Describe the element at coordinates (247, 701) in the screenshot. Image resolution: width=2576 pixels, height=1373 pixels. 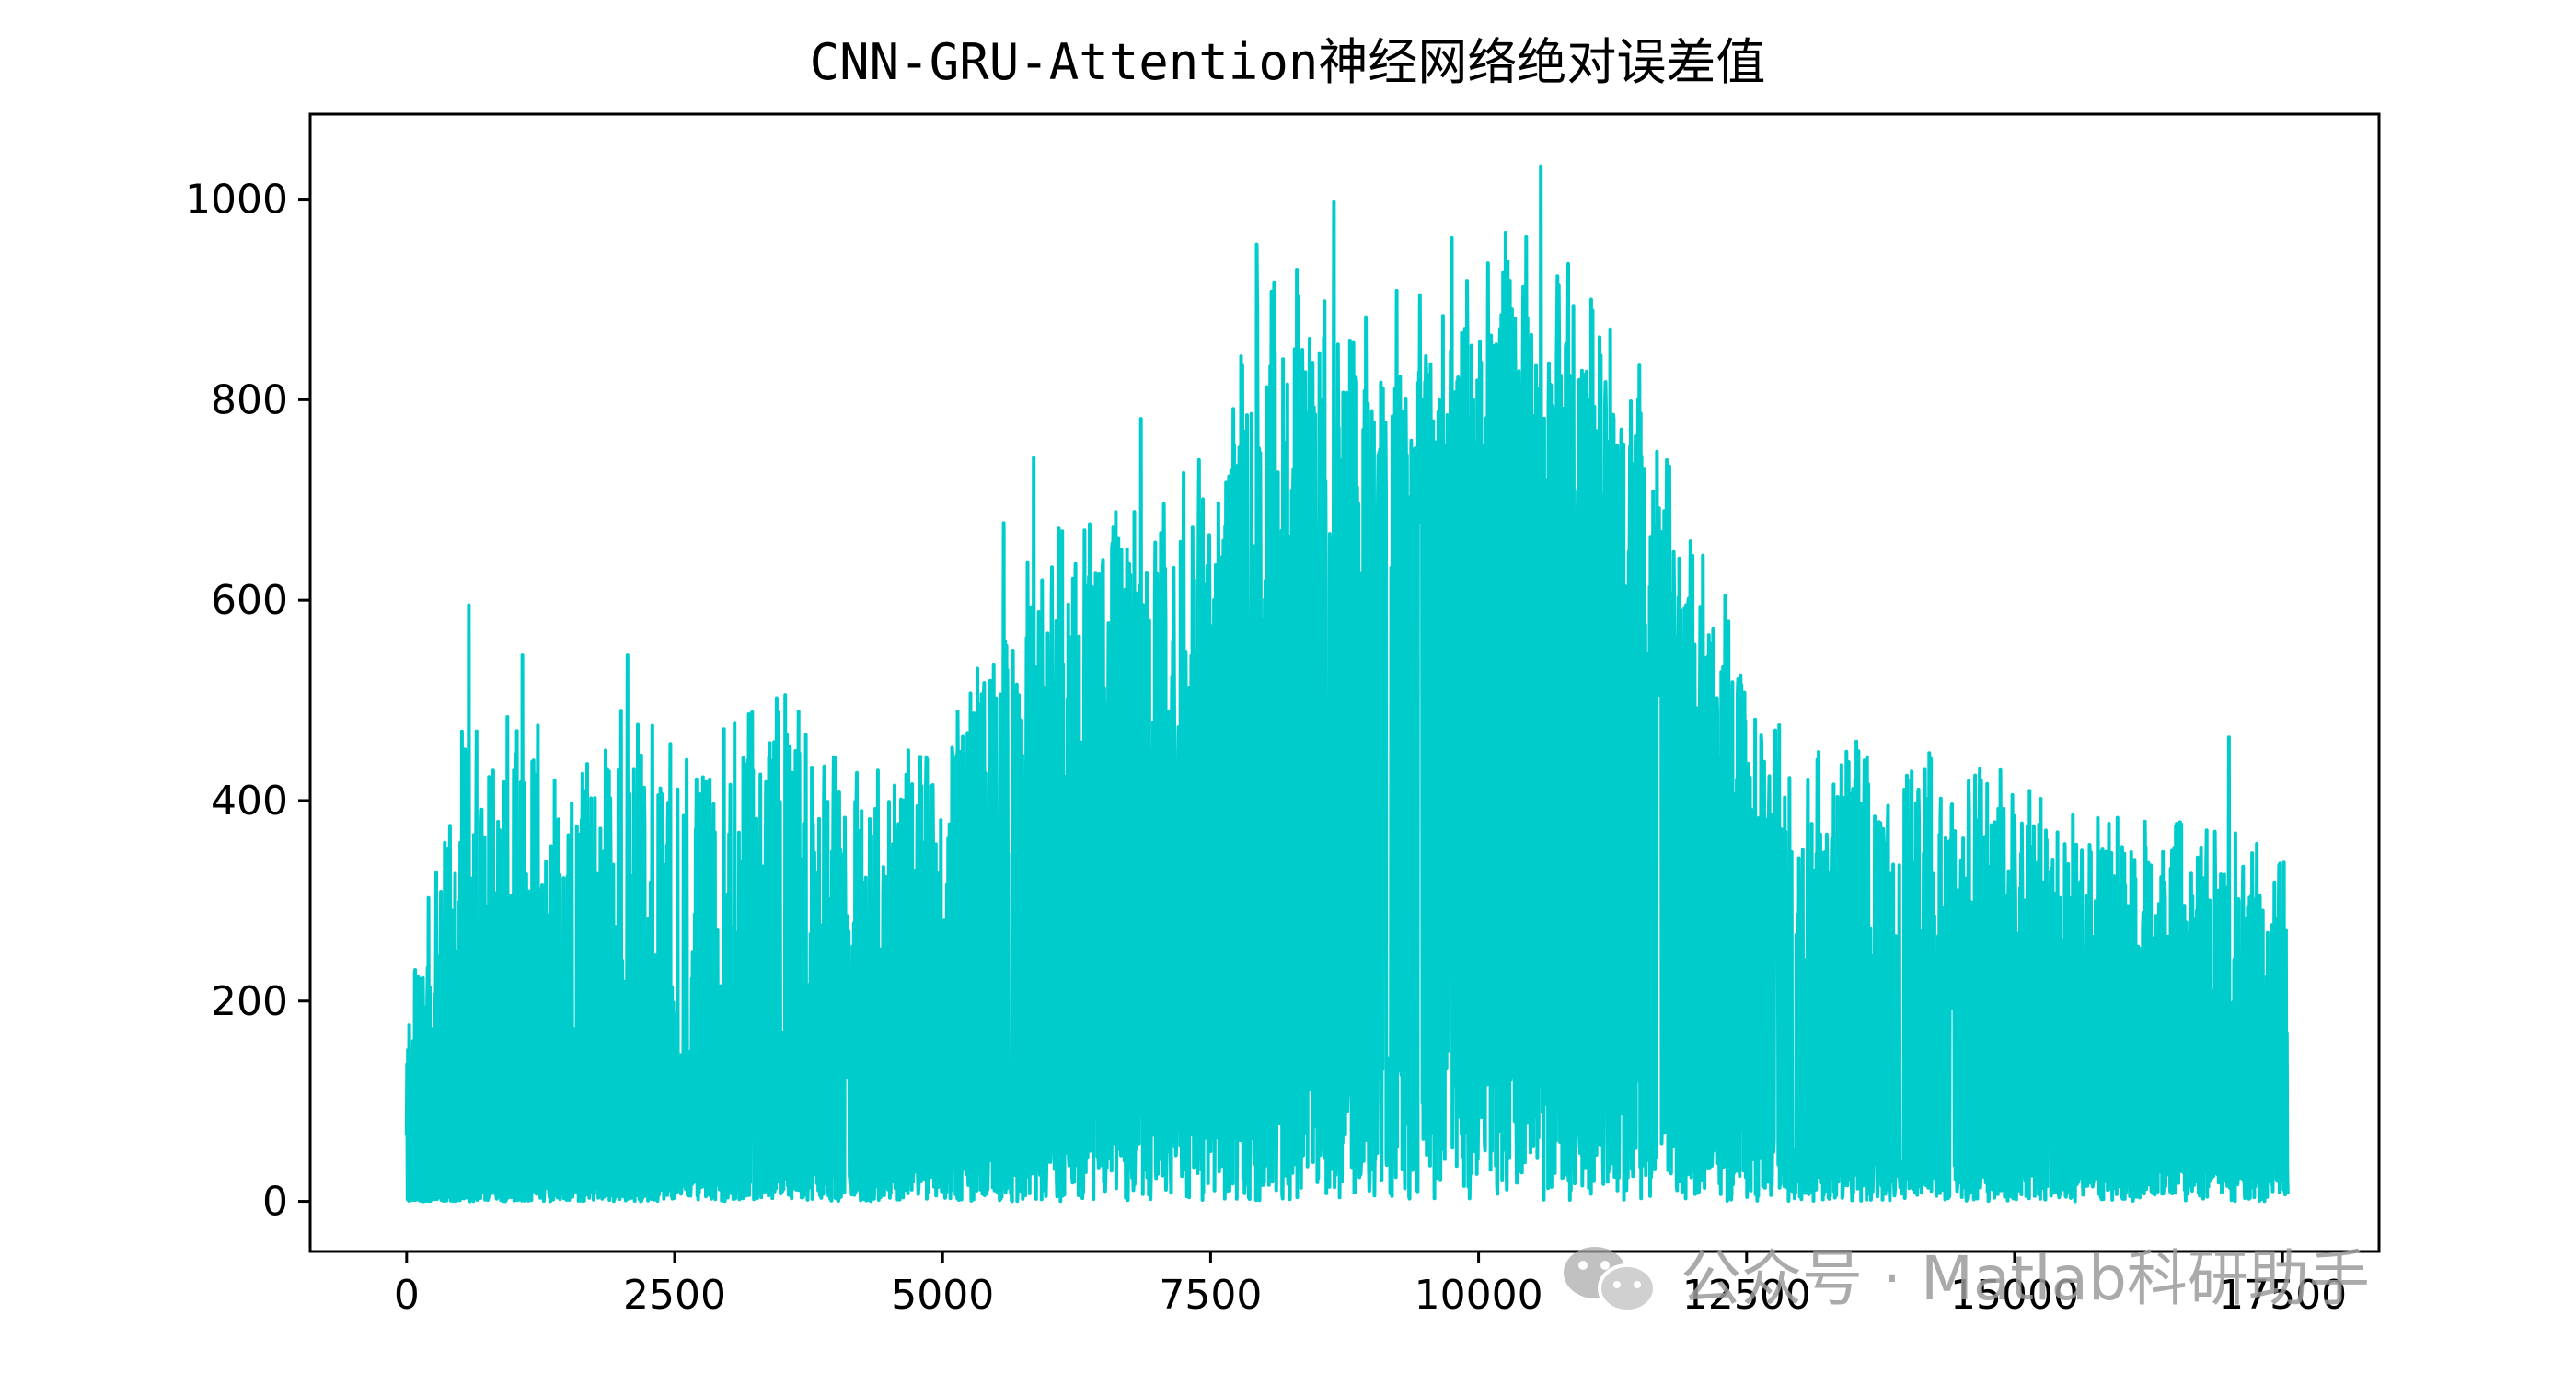
I see `y-axis: 0 200 400 600 800 1000` at that location.